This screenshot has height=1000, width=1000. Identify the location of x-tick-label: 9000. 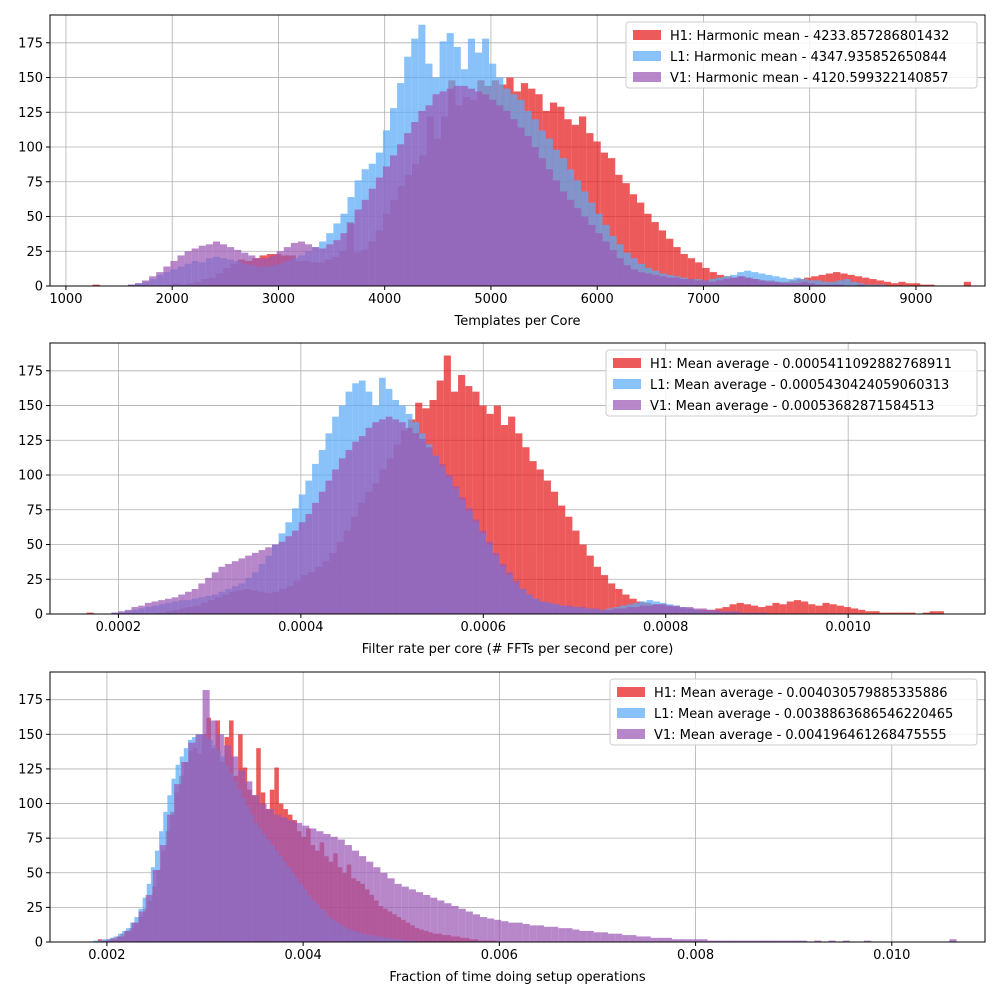
(915, 299).